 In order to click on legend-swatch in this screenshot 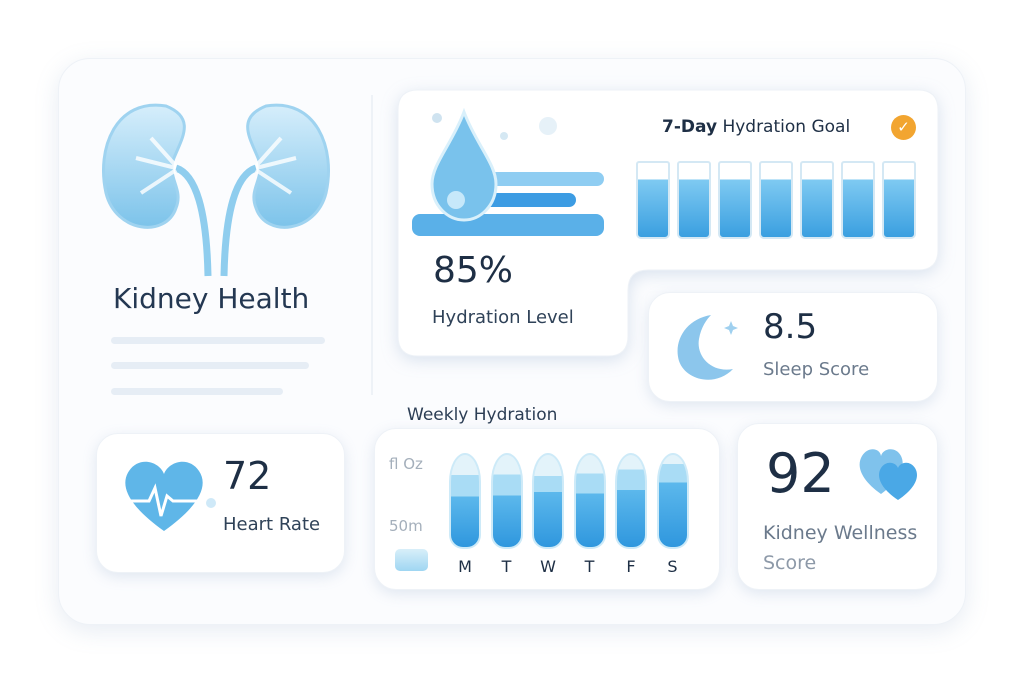, I will do `click(411, 560)`.